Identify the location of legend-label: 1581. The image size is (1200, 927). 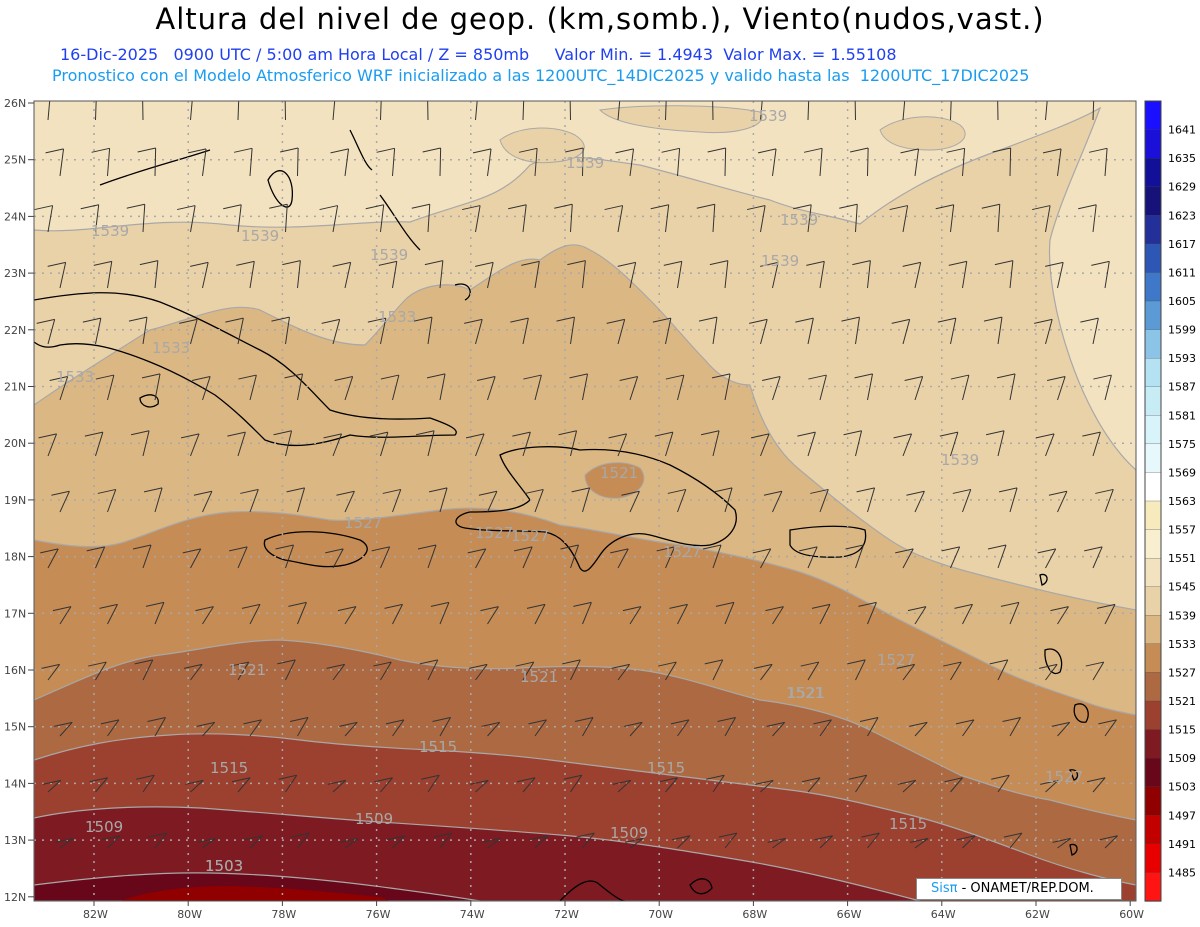
(1182, 415).